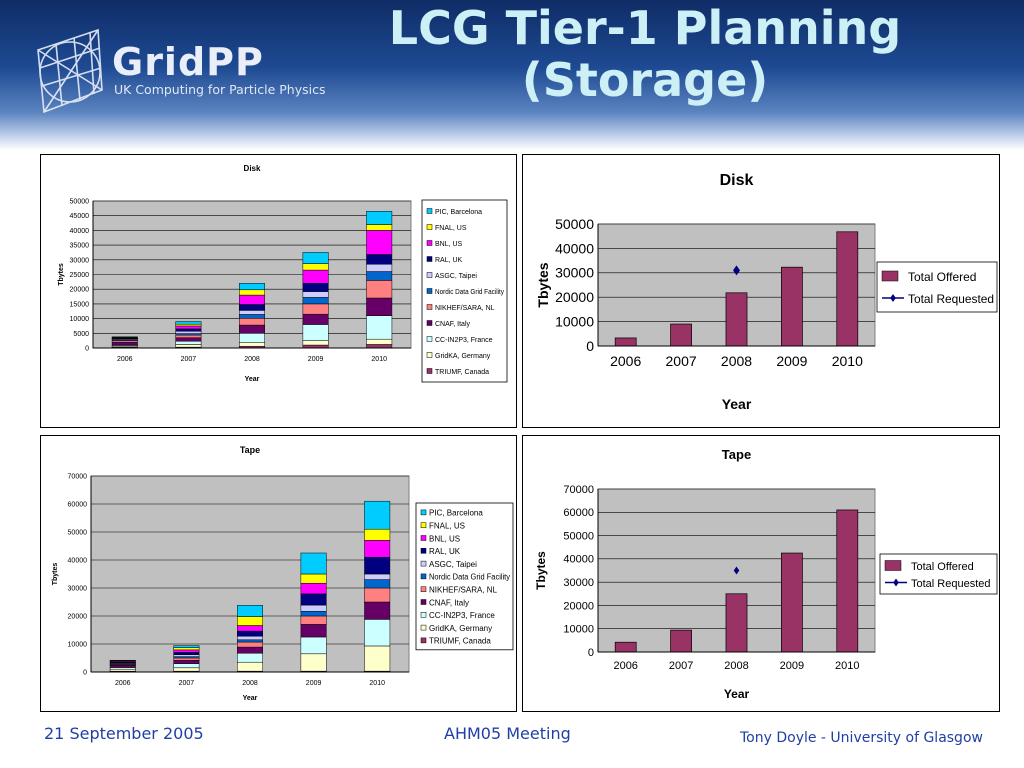 The width and height of the screenshot is (1024, 768). What do you see at coordinates (78, 588) in the screenshot?
I see `y-tick-label: 30000` at bounding box center [78, 588].